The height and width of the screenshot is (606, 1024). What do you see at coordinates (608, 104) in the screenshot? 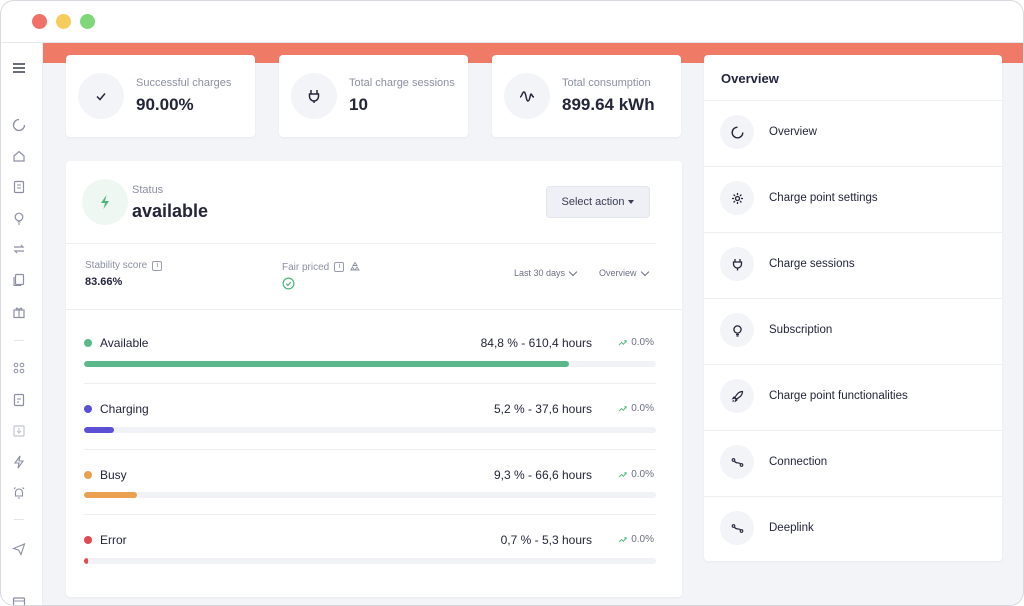
I see `stat-value: 899.64 kWh` at bounding box center [608, 104].